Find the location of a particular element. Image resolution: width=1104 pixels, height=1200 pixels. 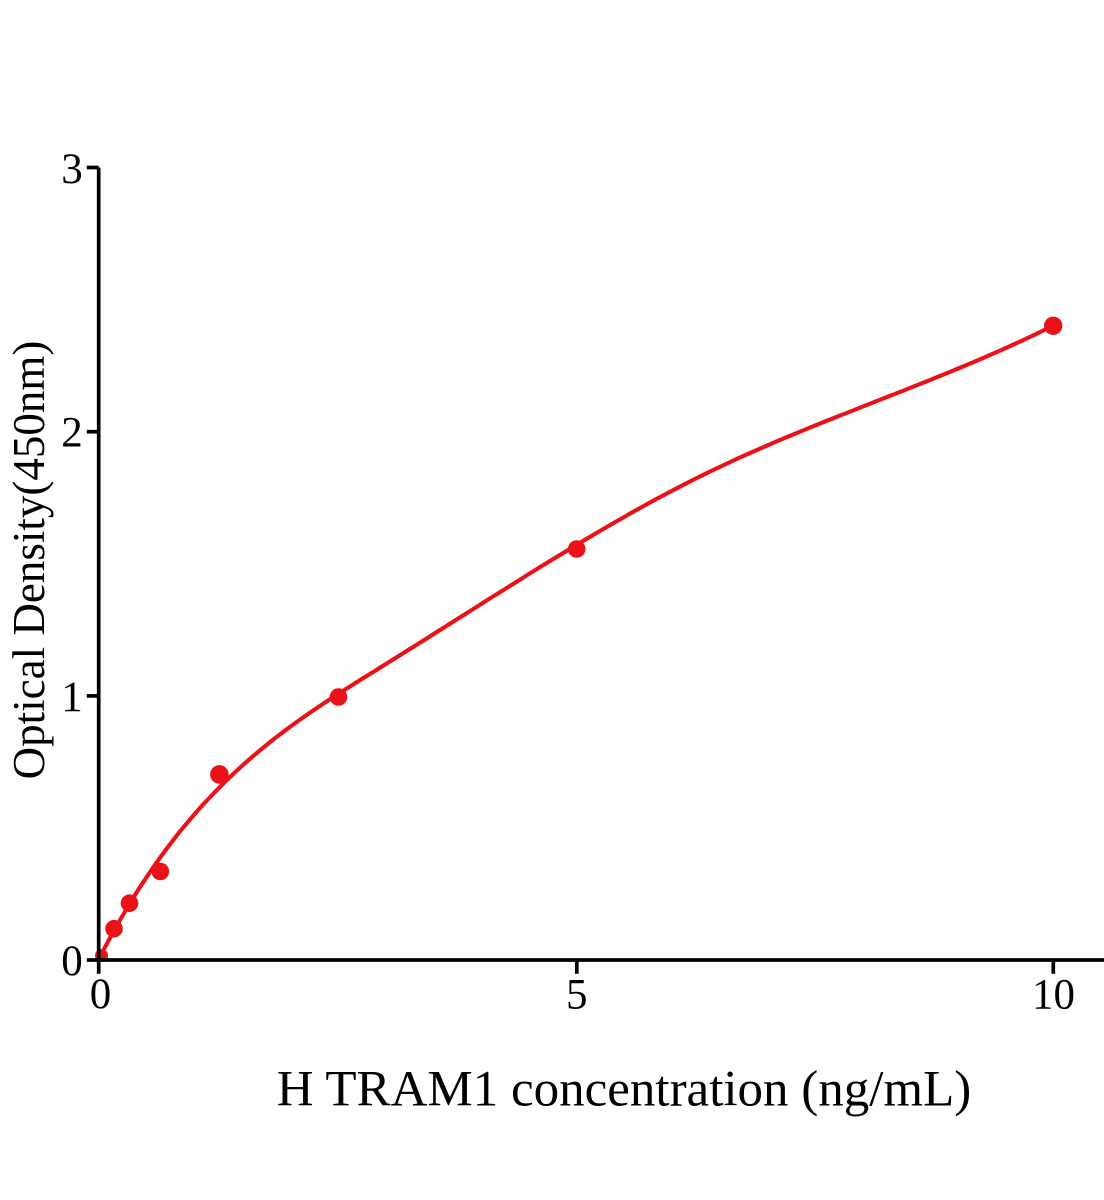

svg-text: H TRAM1 concentration (ng/mL) is located at coordinates (624, 1090).